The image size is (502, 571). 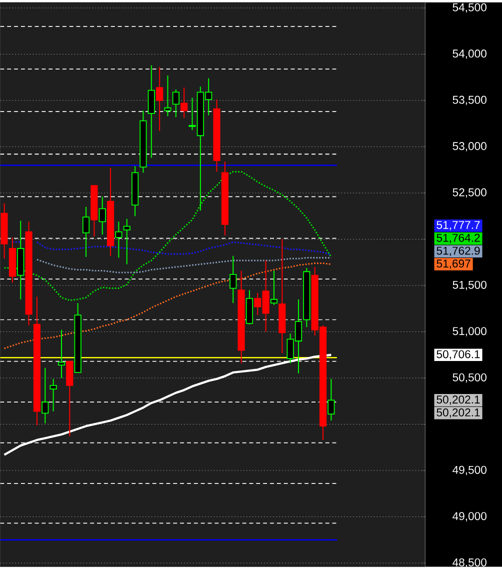 I want to click on y-tick-label: 51,500, so click(x=469, y=285).